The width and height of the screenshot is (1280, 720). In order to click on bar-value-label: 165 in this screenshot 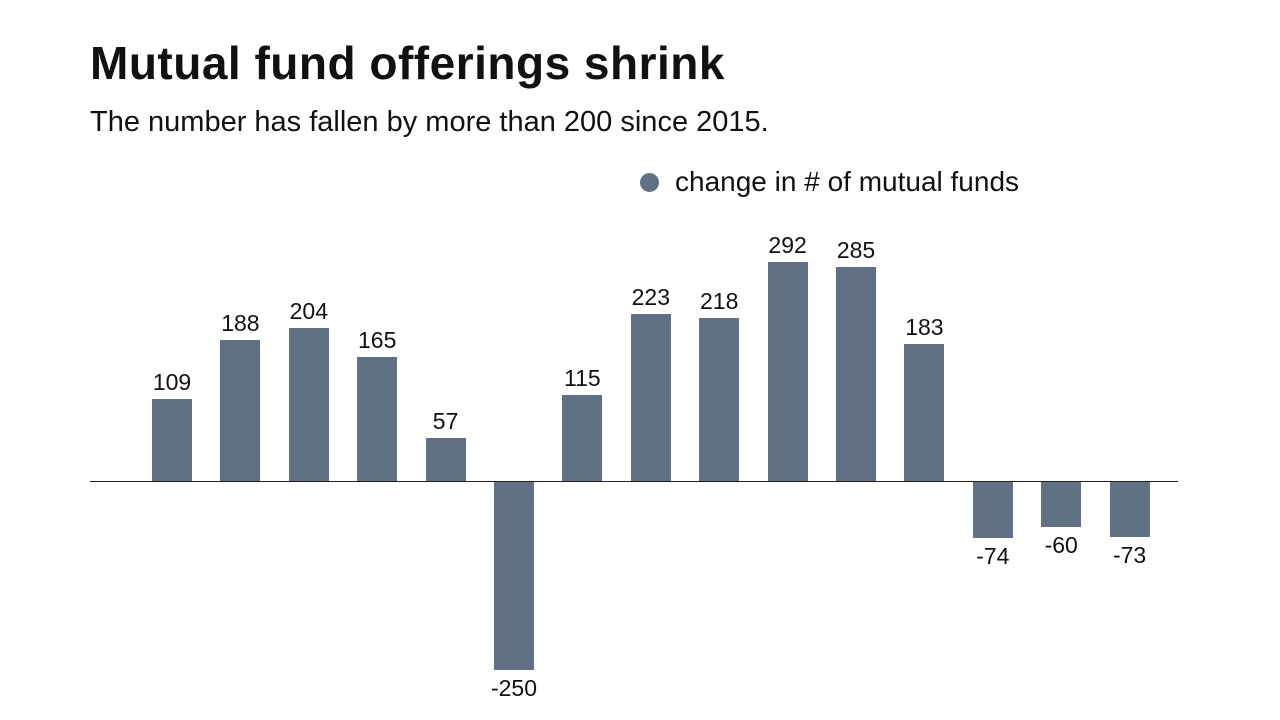, I will do `click(377, 340)`.